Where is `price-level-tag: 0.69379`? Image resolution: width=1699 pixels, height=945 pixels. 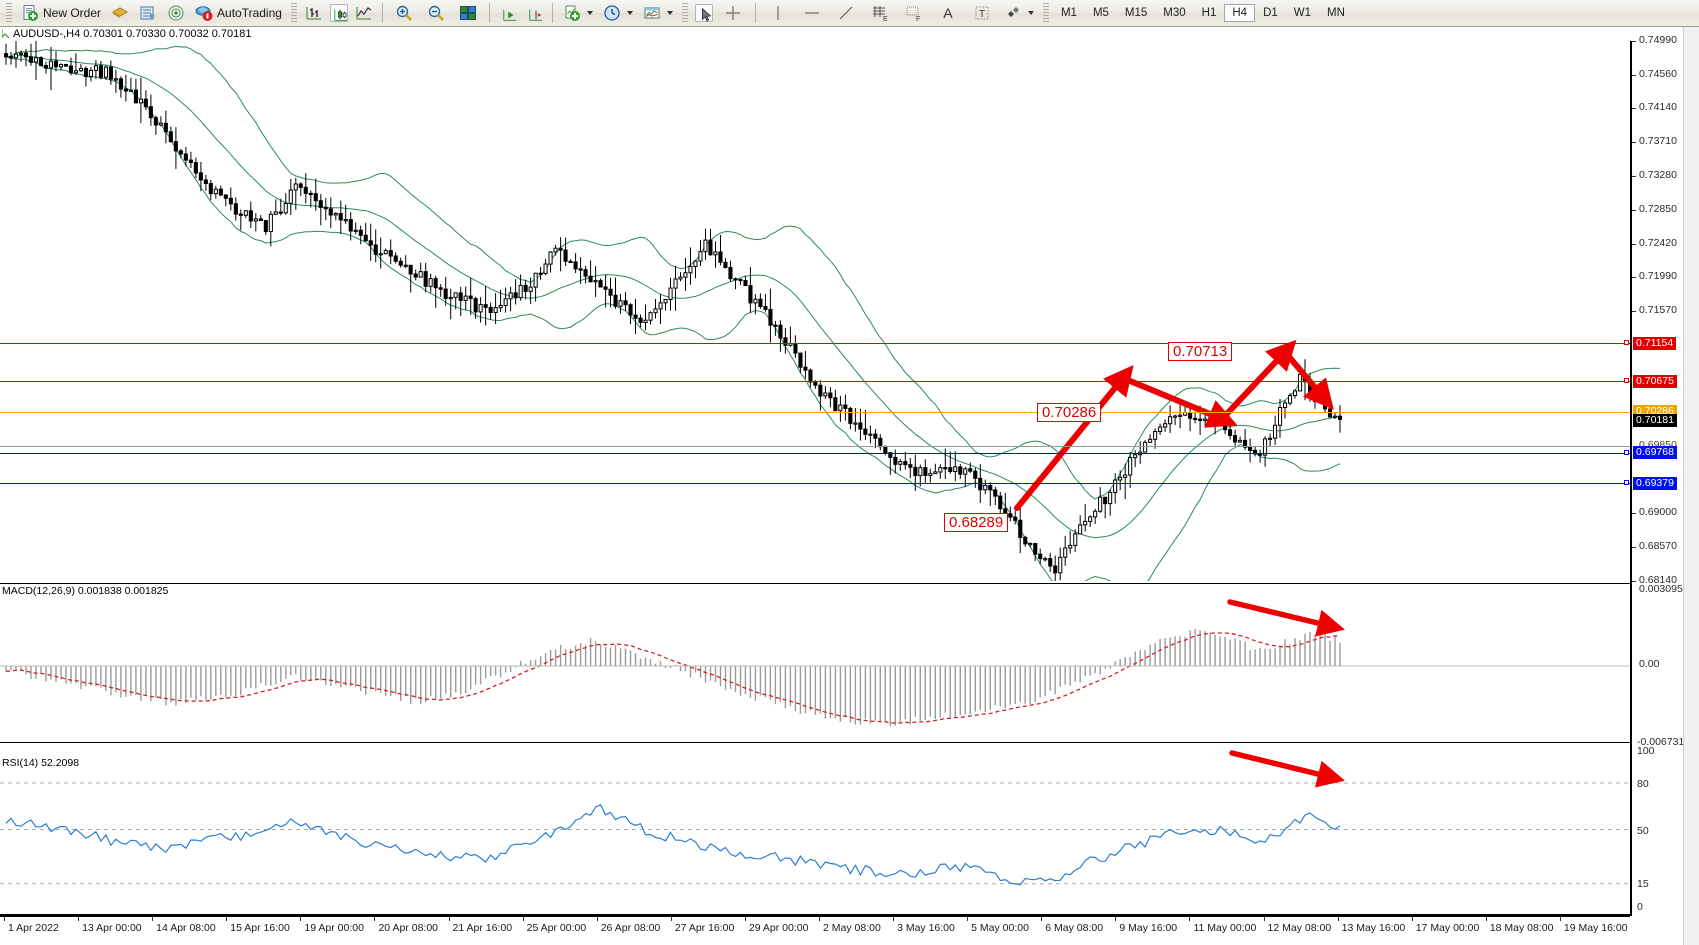 price-level-tag: 0.69379 is located at coordinates (1655, 483).